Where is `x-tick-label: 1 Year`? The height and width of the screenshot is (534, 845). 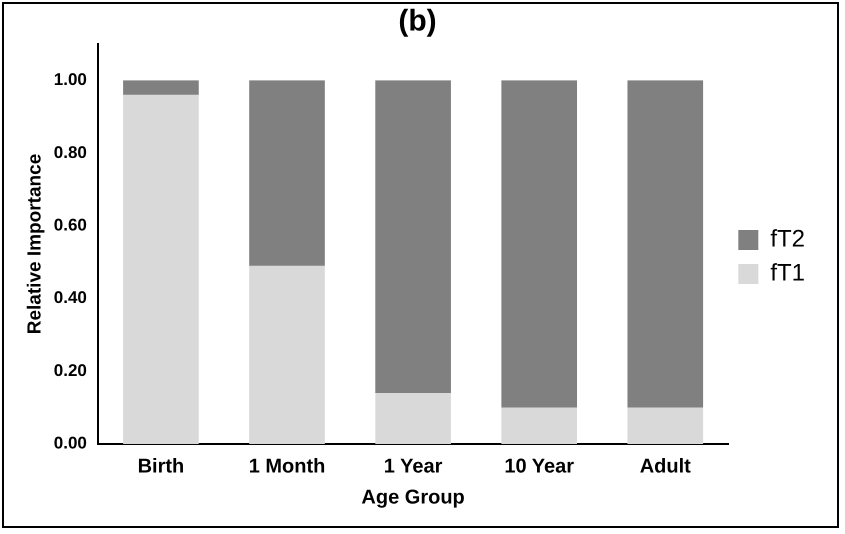 x-tick-label: 1 Year is located at coordinates (413, 467).